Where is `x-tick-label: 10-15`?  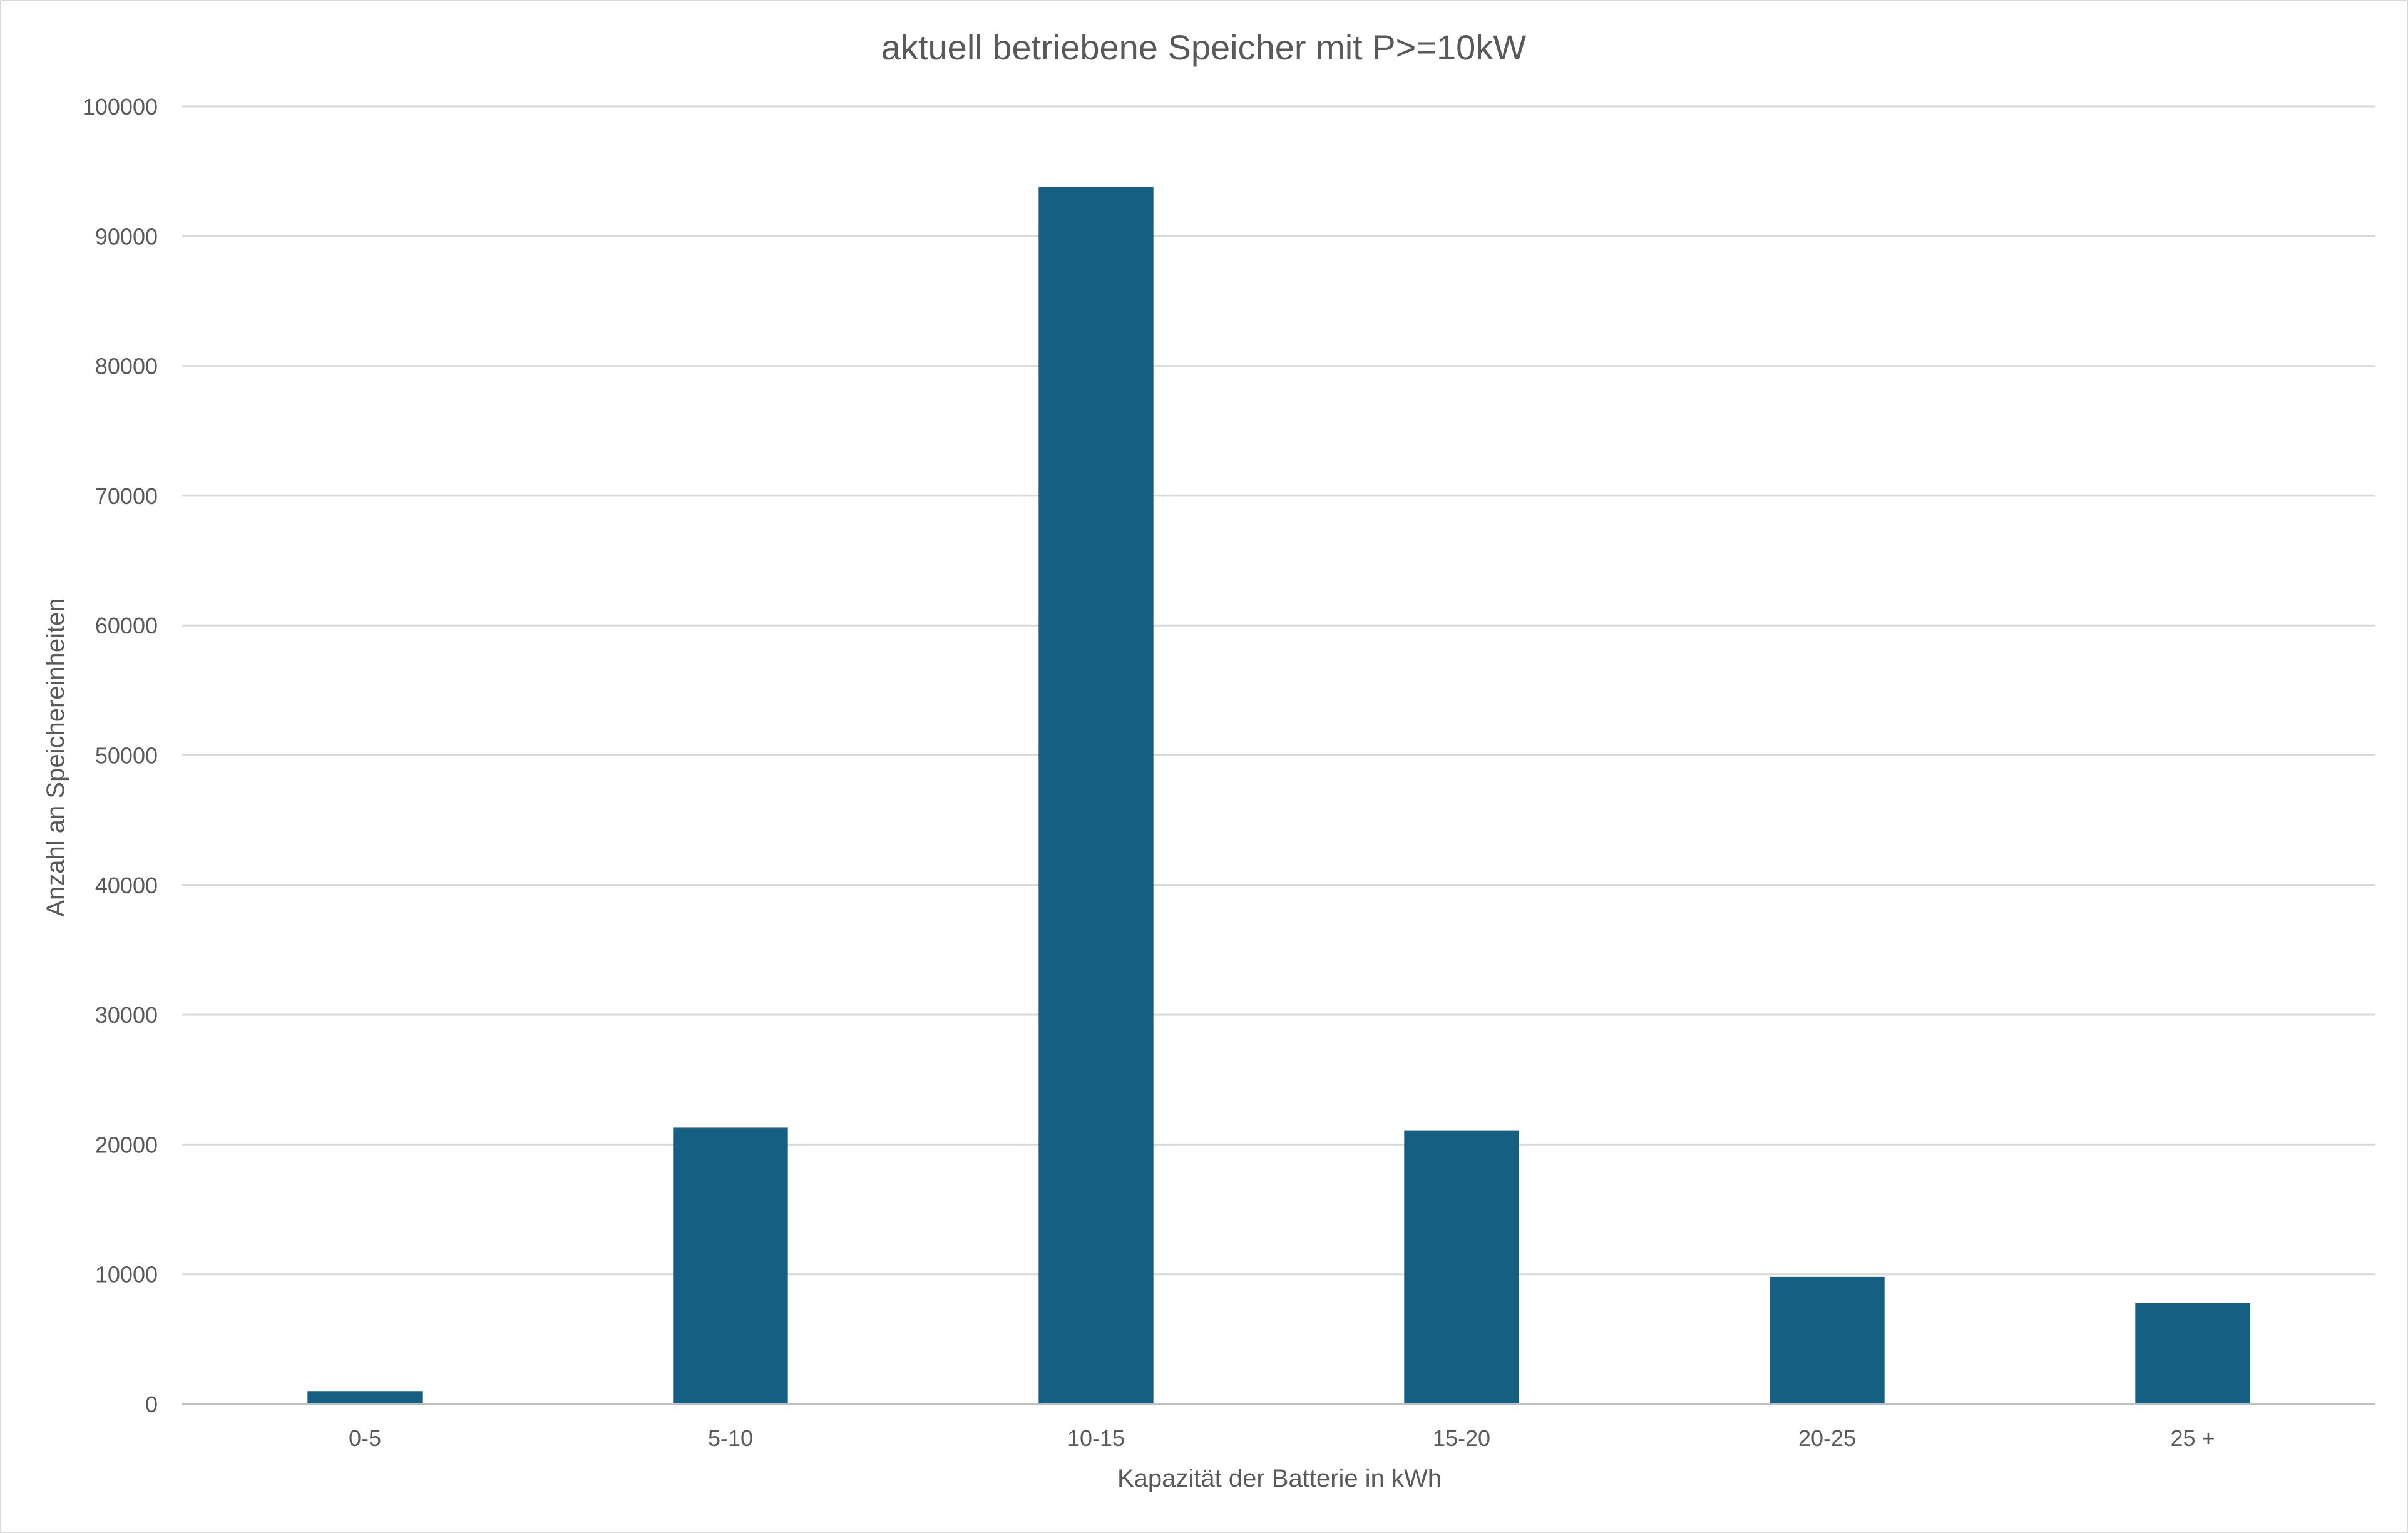
x-tick-label: 10-15 is located at coordinates (1096, 1438).